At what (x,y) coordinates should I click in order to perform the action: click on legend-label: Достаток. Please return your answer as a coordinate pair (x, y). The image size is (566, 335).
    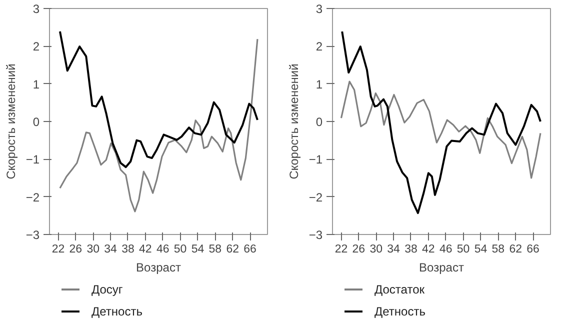
    Looking at the image, I should click on (400, 289).